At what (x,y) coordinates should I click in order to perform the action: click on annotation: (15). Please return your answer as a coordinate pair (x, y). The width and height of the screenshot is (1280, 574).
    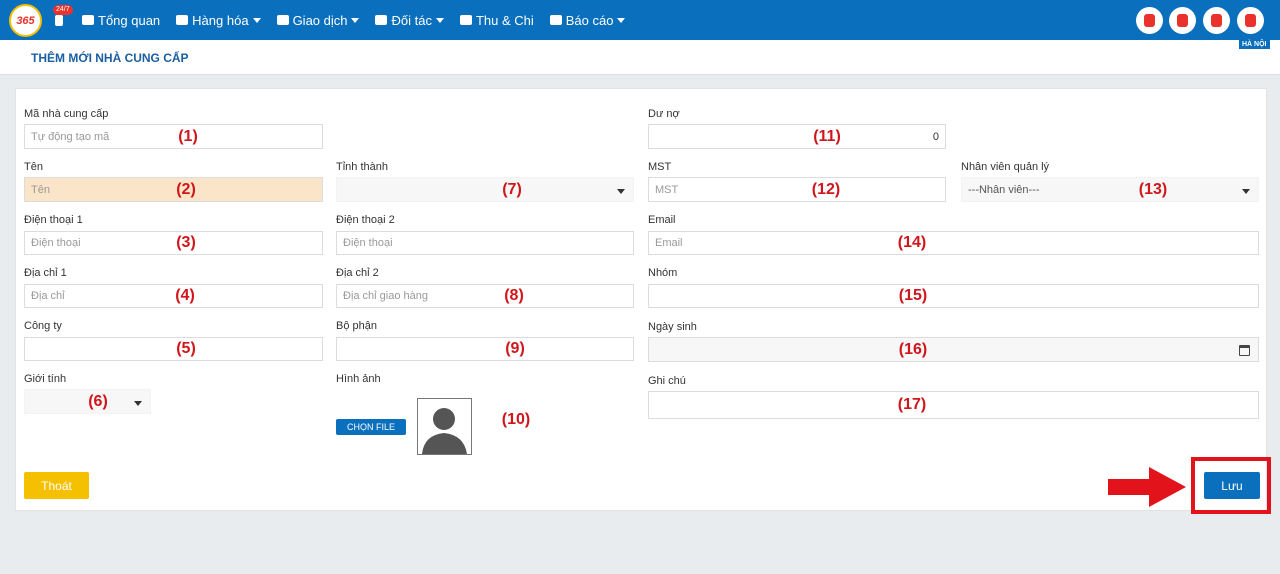
    Looking at the image, I should click on (913, 295).